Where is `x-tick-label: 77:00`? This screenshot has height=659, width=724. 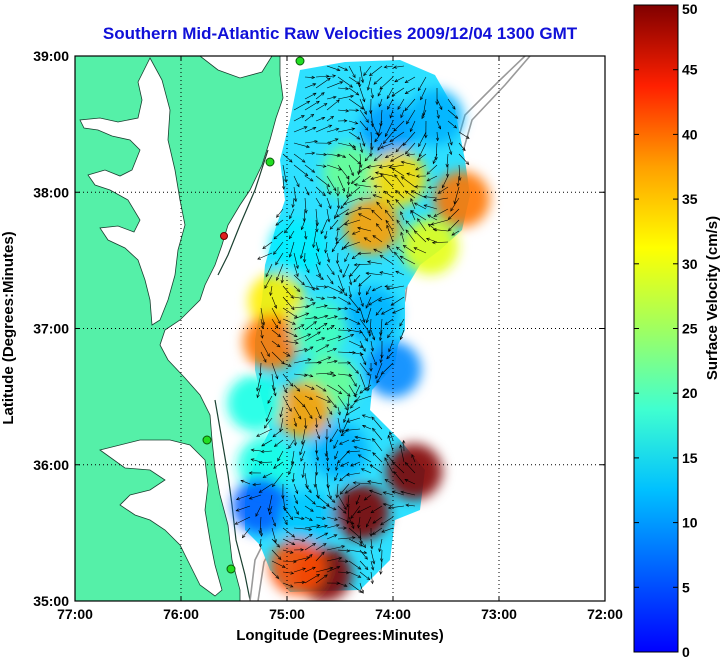 x-tick-label: 77:00 is located at coordinates (75, 614).